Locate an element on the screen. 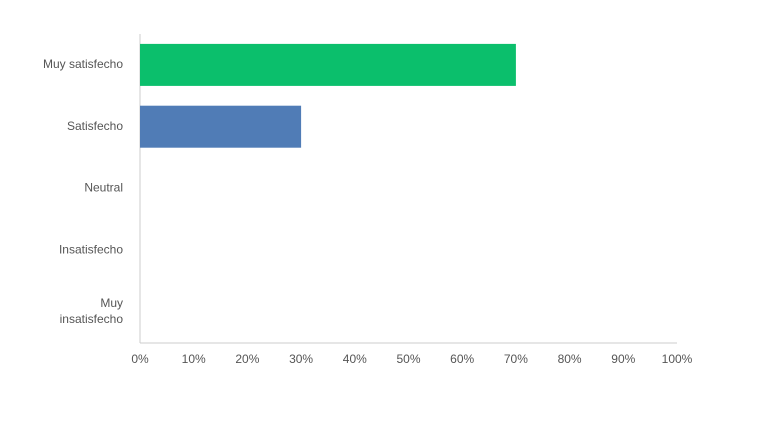 The image size is (762, 424). x-tick-label: 50% is located at coordinates (408, 359).